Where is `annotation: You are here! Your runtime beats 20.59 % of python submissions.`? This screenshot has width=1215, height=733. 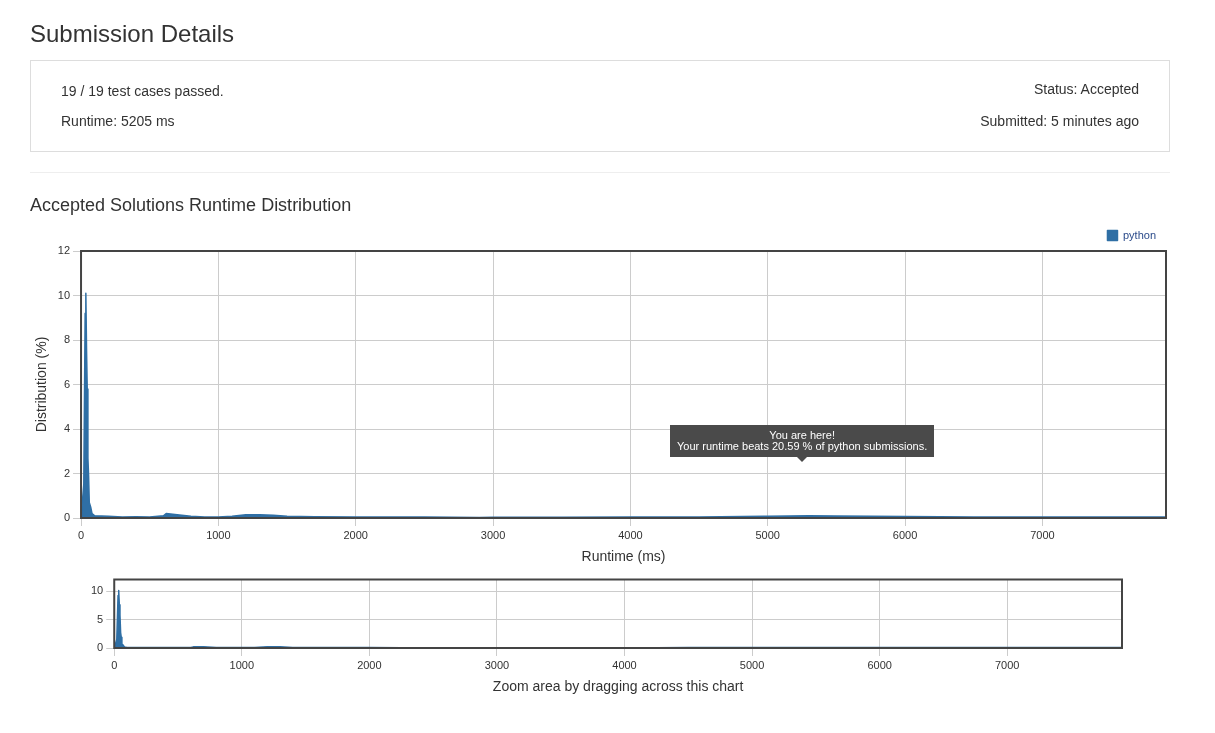
annotation: You are here! Your runtime beats 20.59 % of python submissions. is located at coordinates (802, 441).